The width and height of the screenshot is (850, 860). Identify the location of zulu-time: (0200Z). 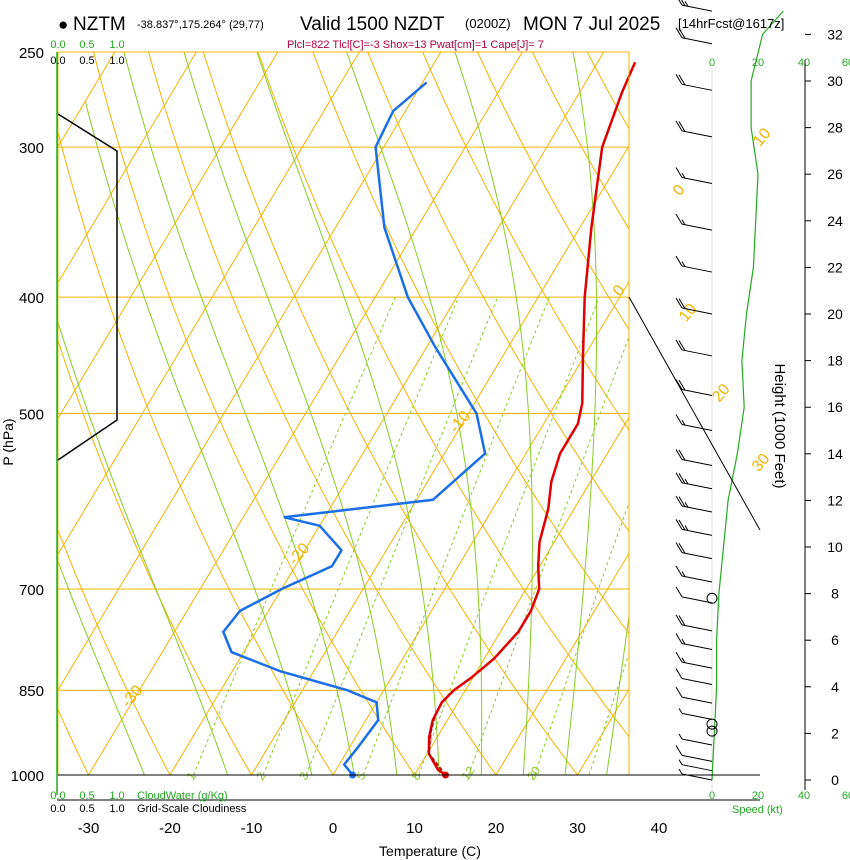
(488, 23).